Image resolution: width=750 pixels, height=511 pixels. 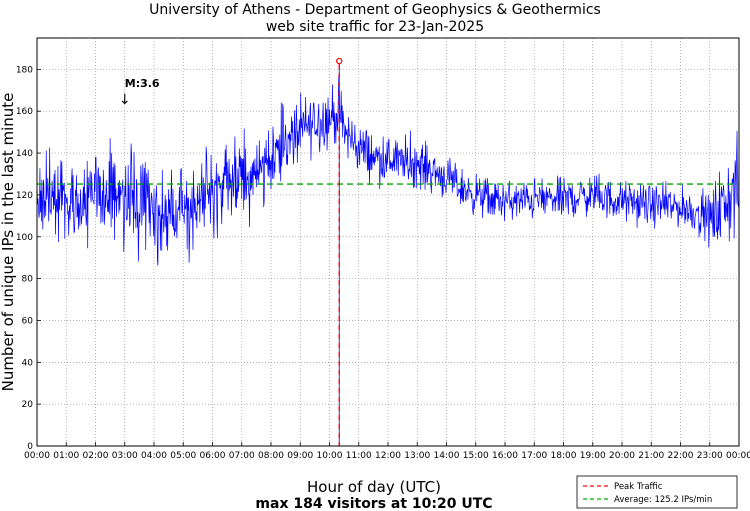 What do you see at coordinates (663, 500) in the screenshot?
I see `legend-average-label: Average: 125.2 IPs/min` at bounding box center [663, 500].